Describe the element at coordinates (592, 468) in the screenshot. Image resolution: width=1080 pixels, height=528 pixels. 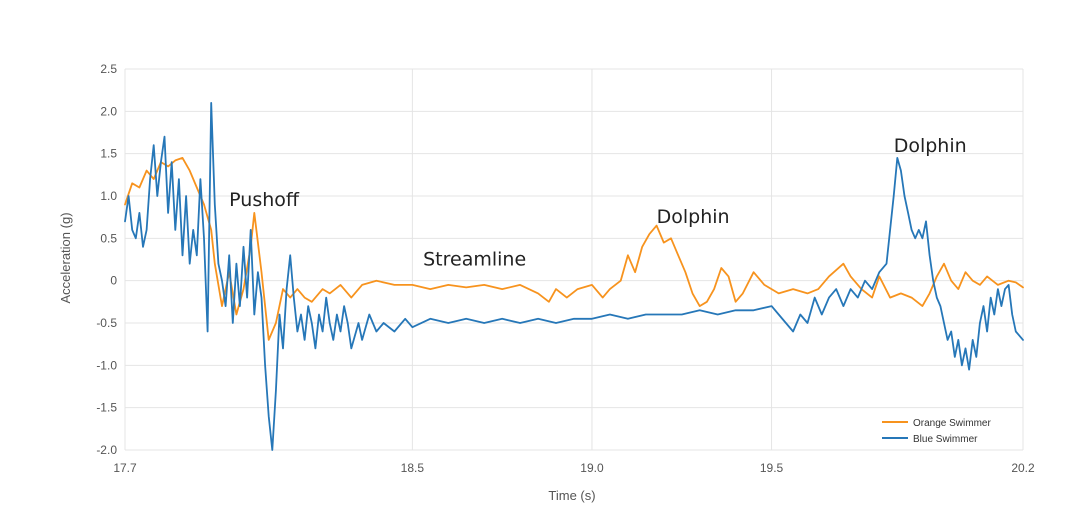
I see `x-tick-label: 19.0` at that location.